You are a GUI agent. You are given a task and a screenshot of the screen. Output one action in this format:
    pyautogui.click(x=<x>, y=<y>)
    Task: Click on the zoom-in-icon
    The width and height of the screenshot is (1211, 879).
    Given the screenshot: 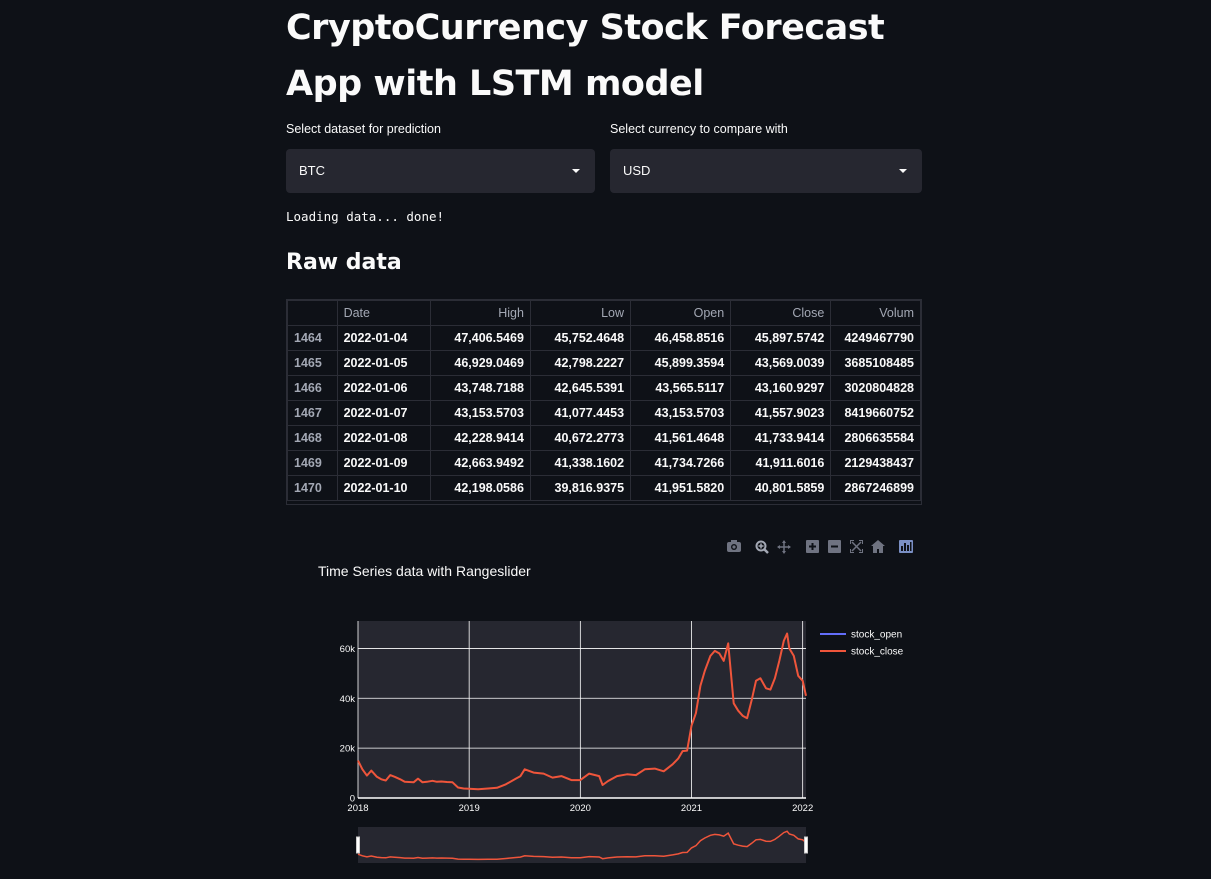 What is the action you would take?
    pyautogui.click(x=812, y=548)
    